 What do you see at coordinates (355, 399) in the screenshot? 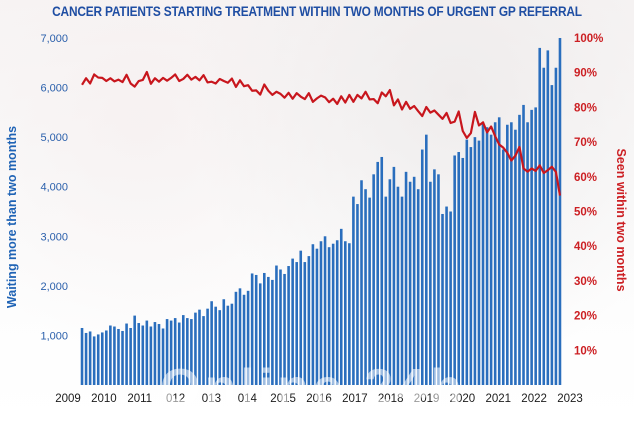
I see `x-tick-label: 2017` at bounding box center [355, 399].